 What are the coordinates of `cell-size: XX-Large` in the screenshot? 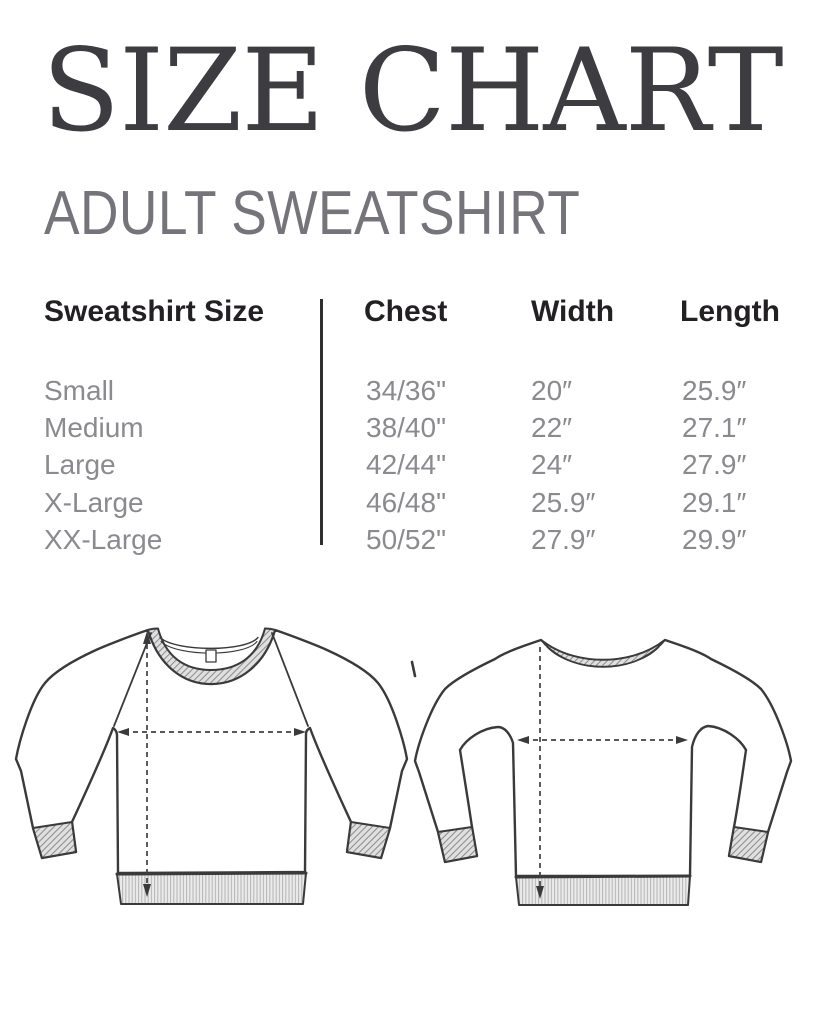 It's located at (103, 539).